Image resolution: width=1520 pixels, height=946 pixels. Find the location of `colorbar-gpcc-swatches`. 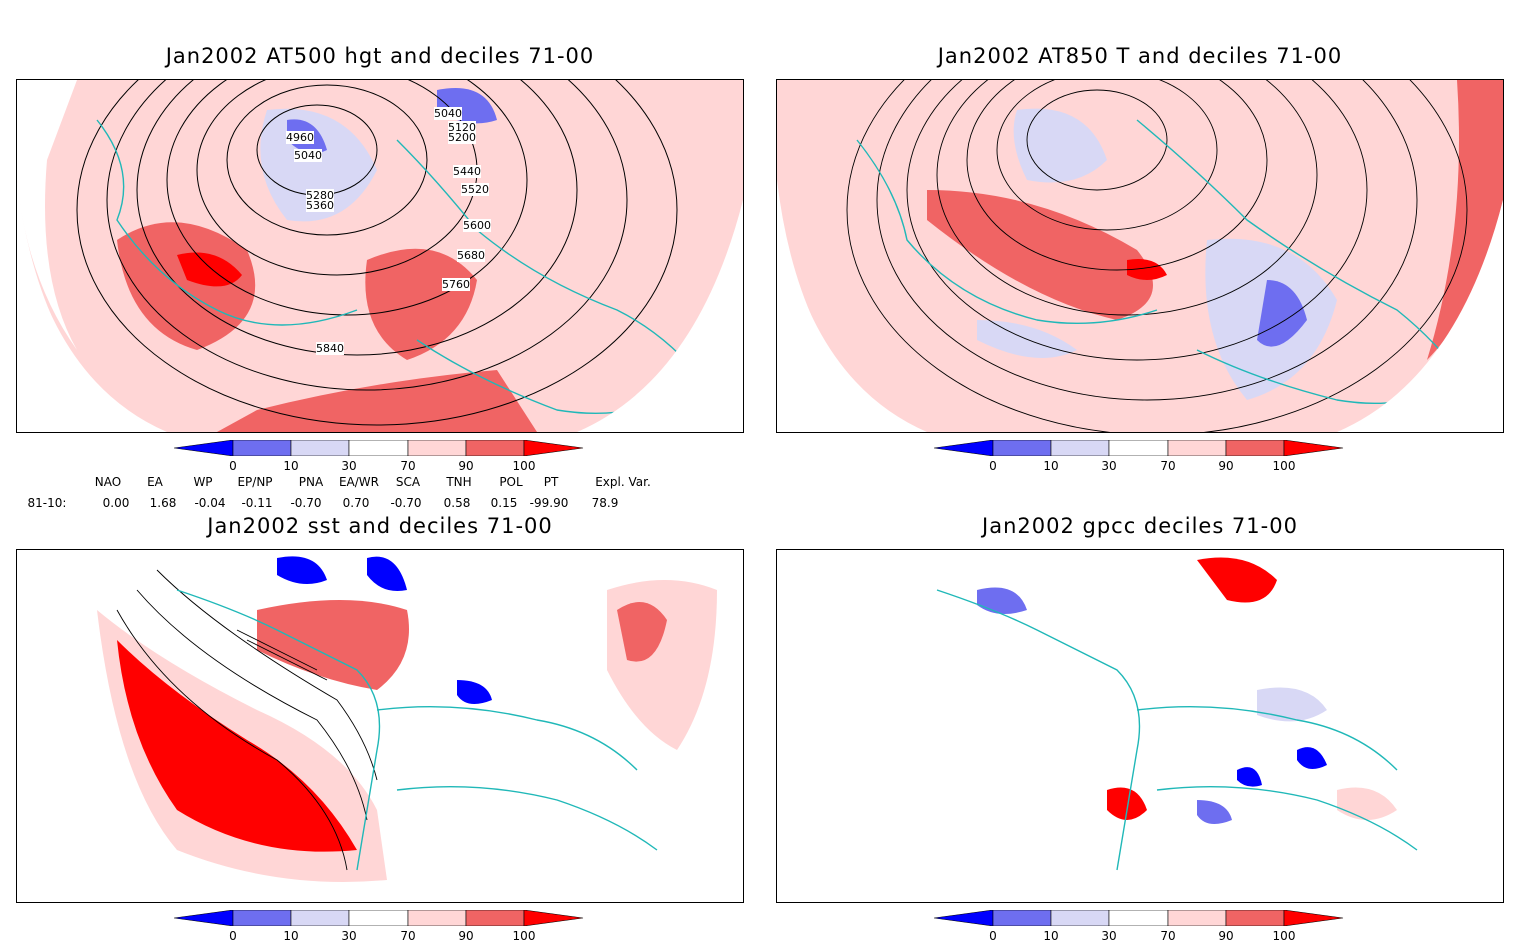

colorbar-gpcc-swatches is located at coordinates (1139, 918).